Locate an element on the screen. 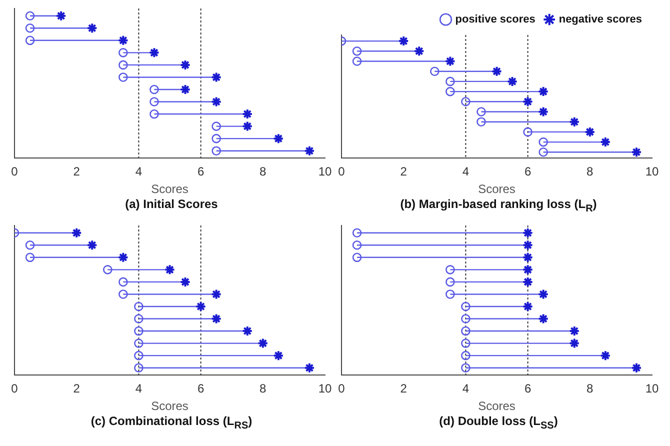  text: (b) Margin-based ranking loss (L$_{R}$) is located at coordinates (498, 206).